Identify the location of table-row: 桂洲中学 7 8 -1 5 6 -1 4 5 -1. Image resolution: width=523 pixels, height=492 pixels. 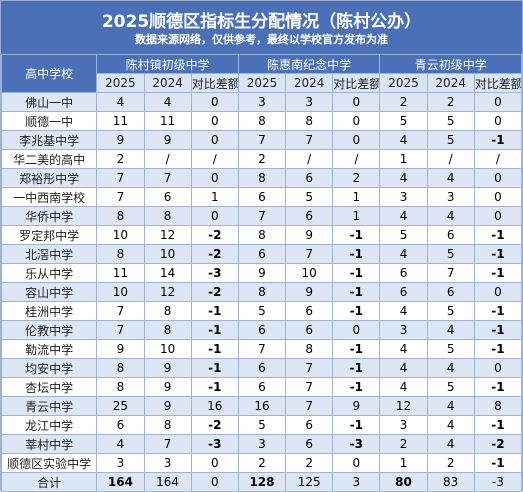
(261, 311).